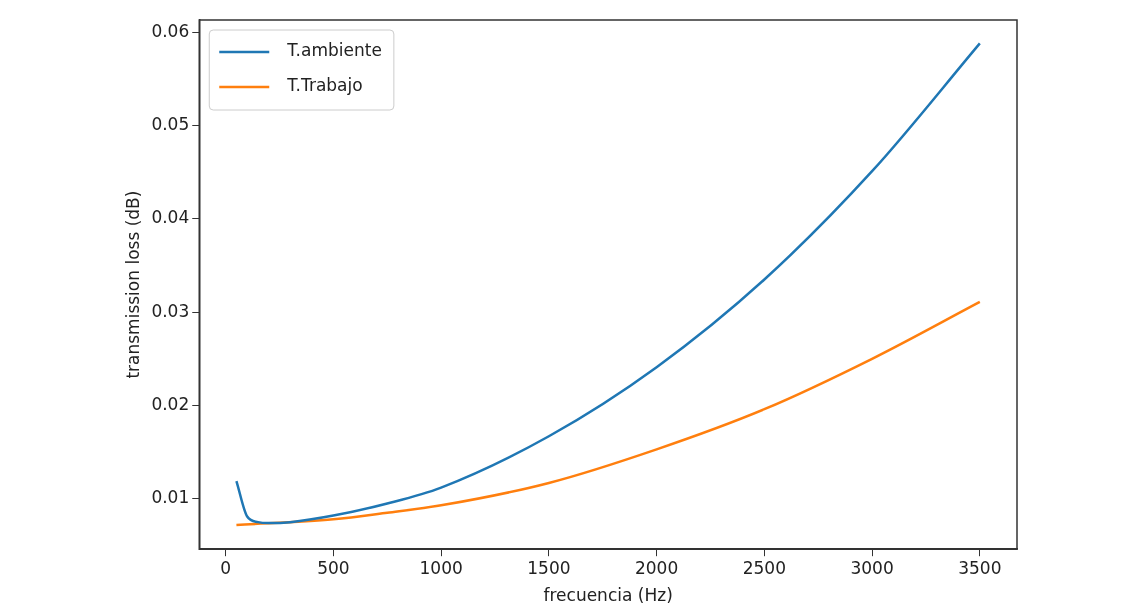  Describe the element at coordinates (170, 497) in the screenshot. I see `y-tick-label: 0.01` at that location.